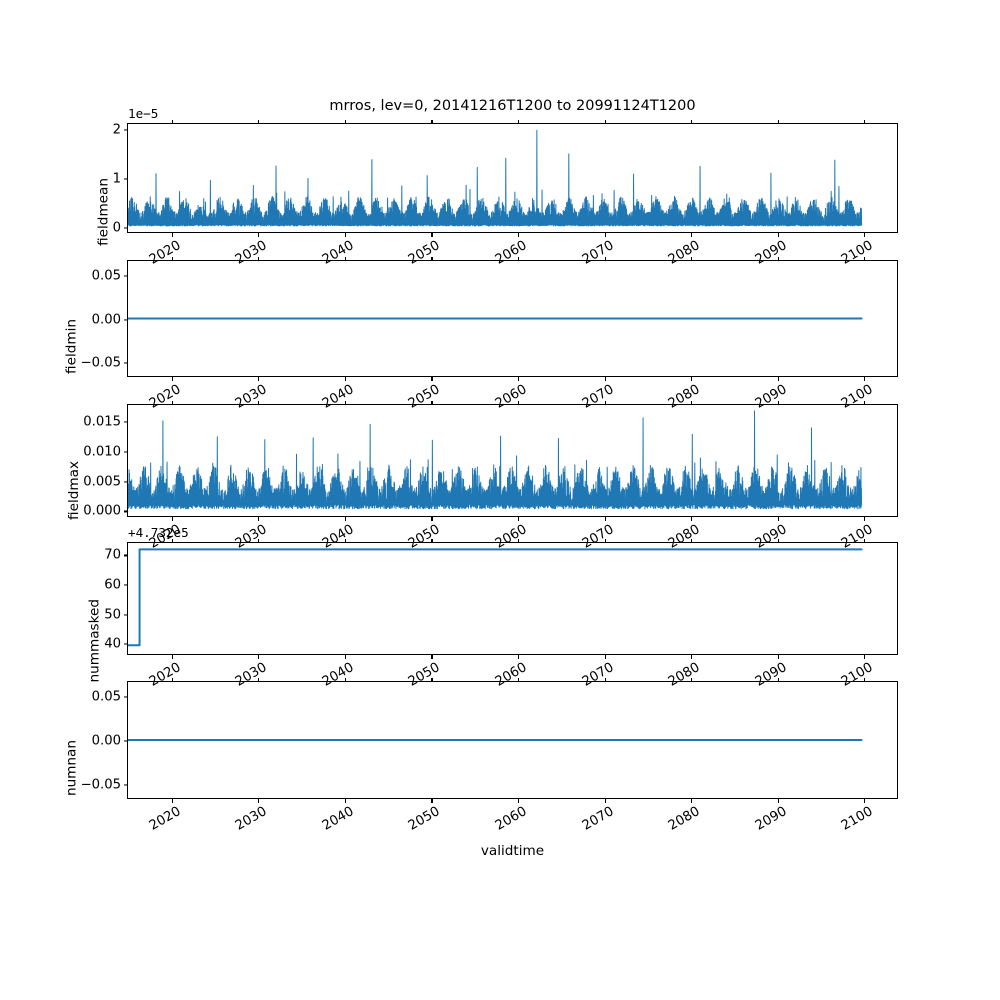 The width and height of the screenshot is (1000, 1000). Describe the element at coordinates (102, 511) in the screenshot. I see `ytick-label: 0.000` at that location.